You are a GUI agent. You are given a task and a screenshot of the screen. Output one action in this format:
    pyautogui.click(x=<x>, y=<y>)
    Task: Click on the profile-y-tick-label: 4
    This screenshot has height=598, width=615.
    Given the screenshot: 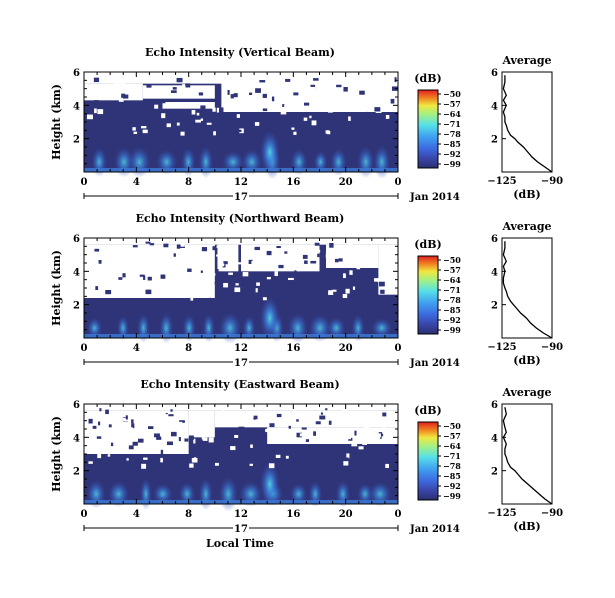 What is the action you would take?
    pyautogui.click(x=494, y=438)
    